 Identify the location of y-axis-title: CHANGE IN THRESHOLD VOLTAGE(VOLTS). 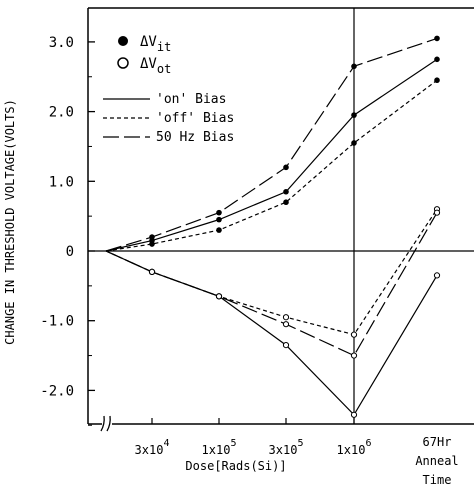
(10, 222).